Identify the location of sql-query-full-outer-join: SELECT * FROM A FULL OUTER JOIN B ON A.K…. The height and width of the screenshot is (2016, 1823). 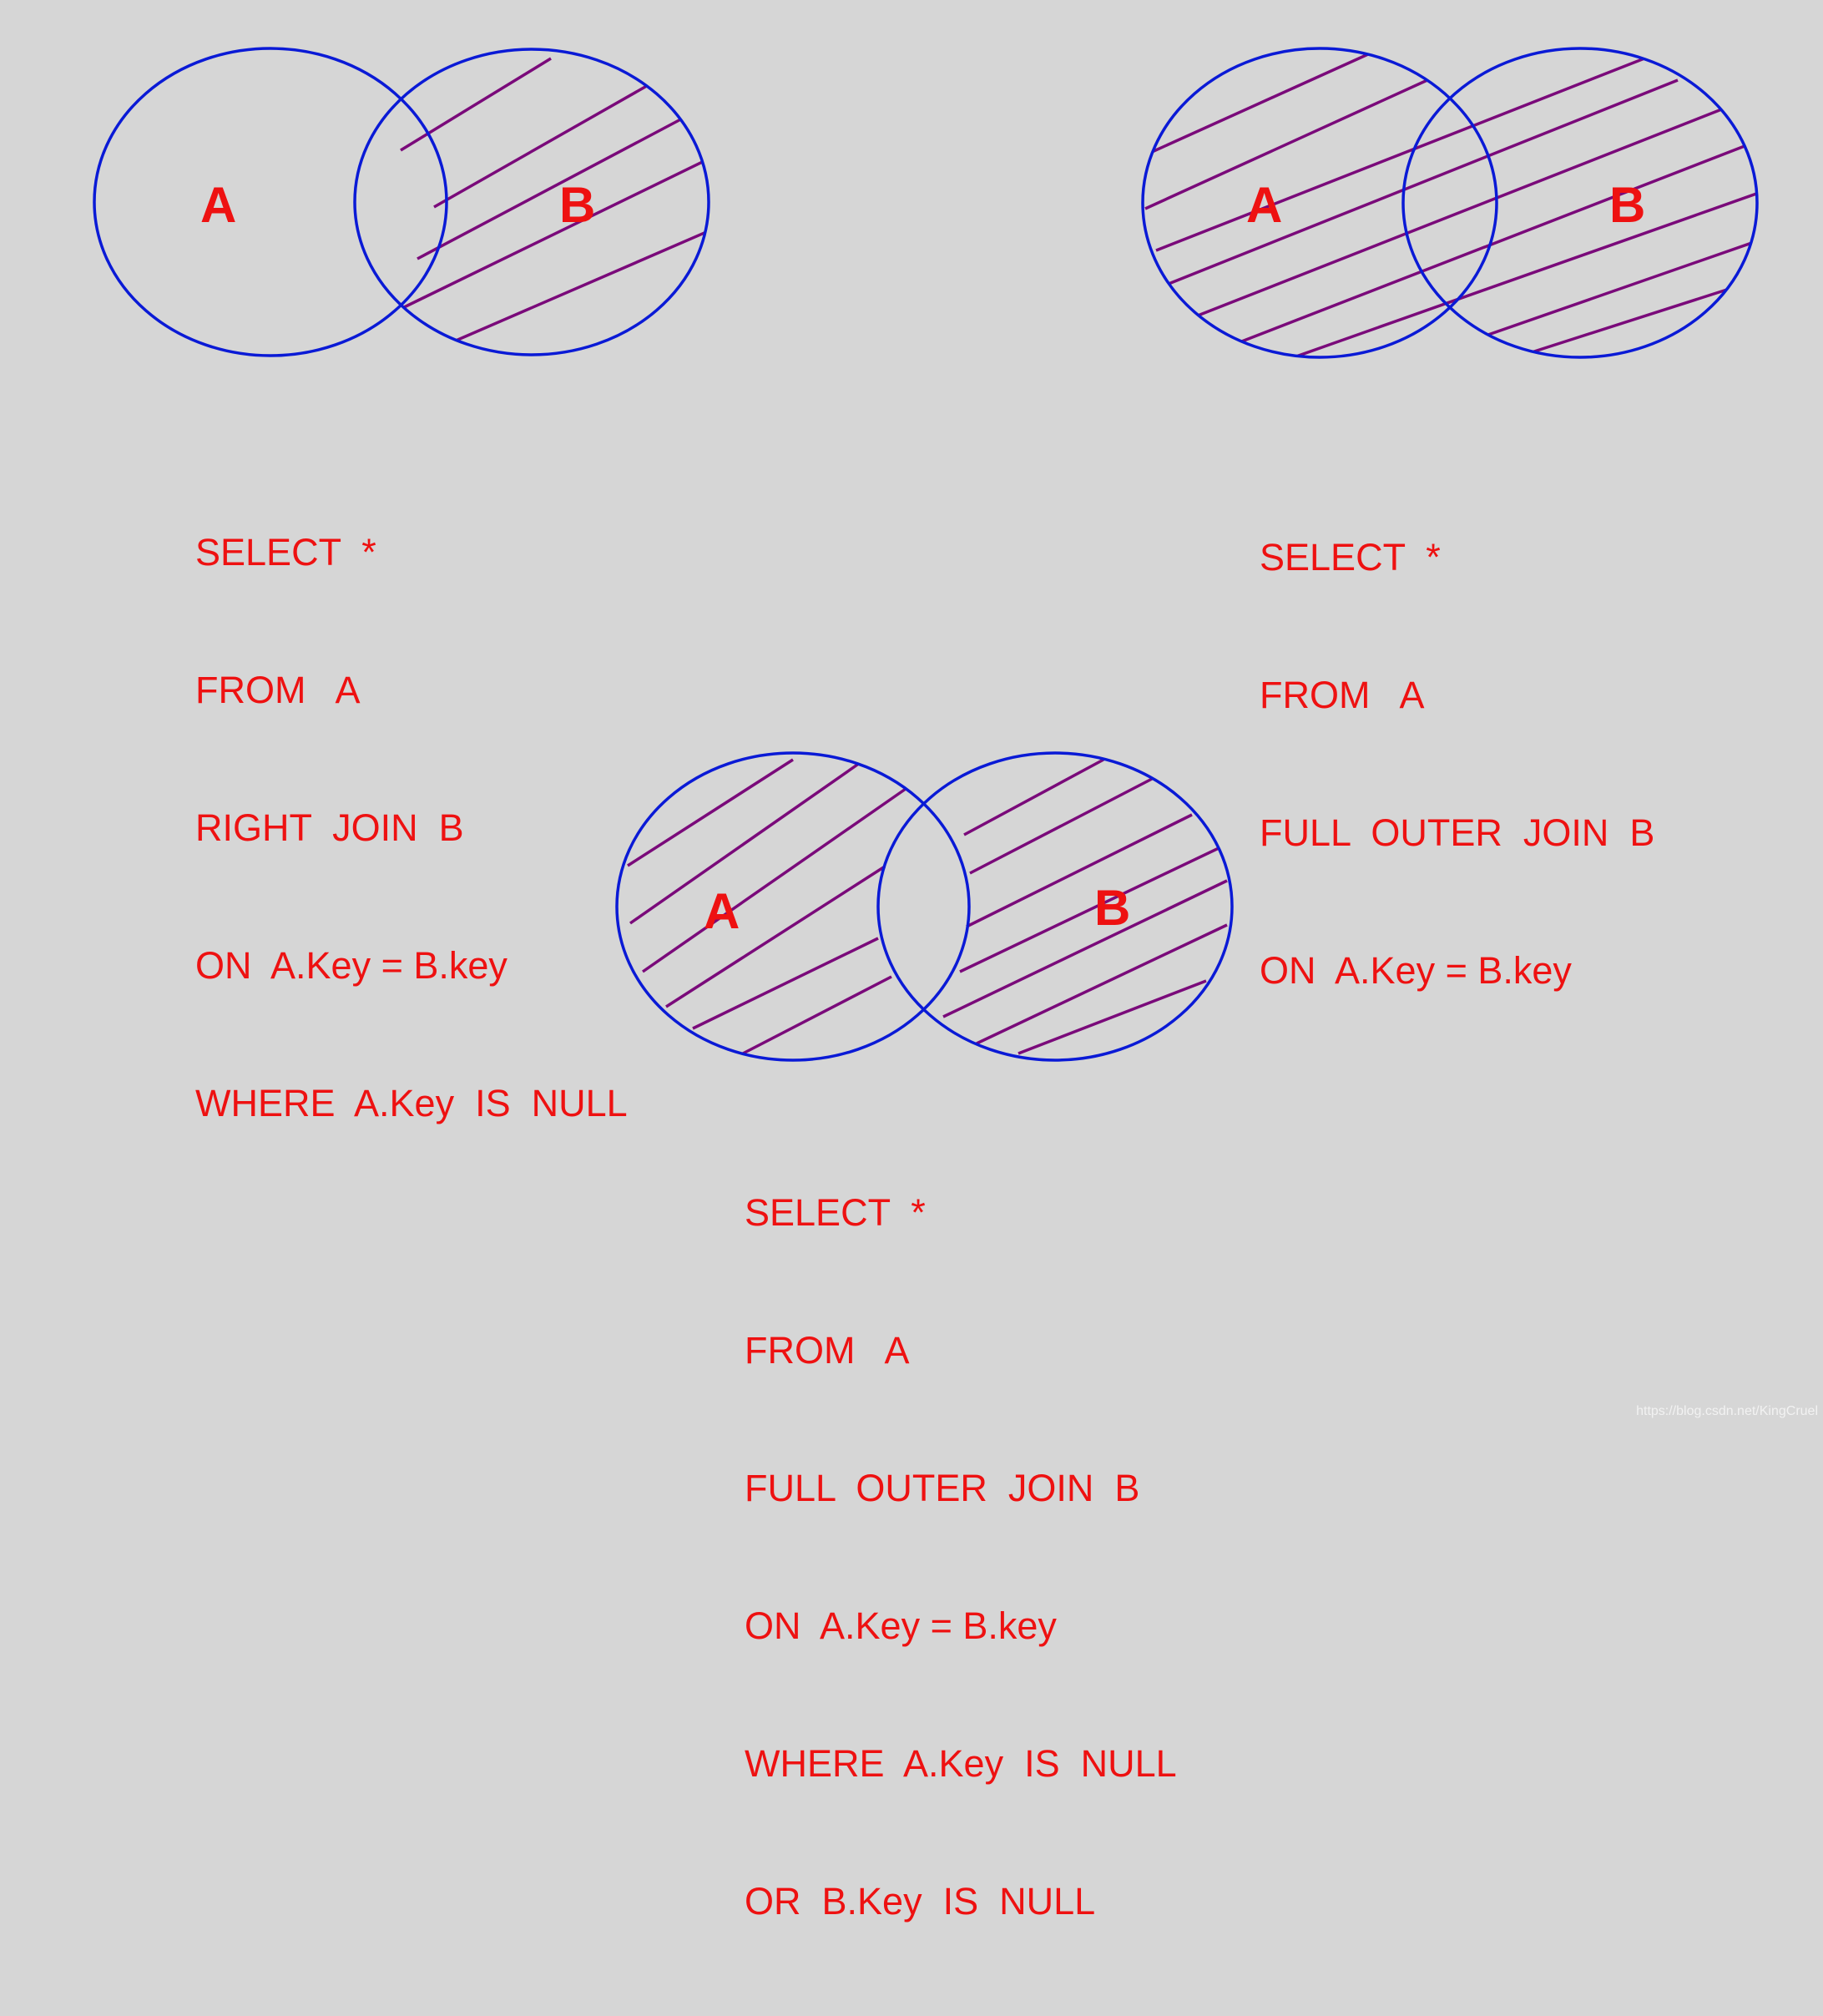
(1457, 763).